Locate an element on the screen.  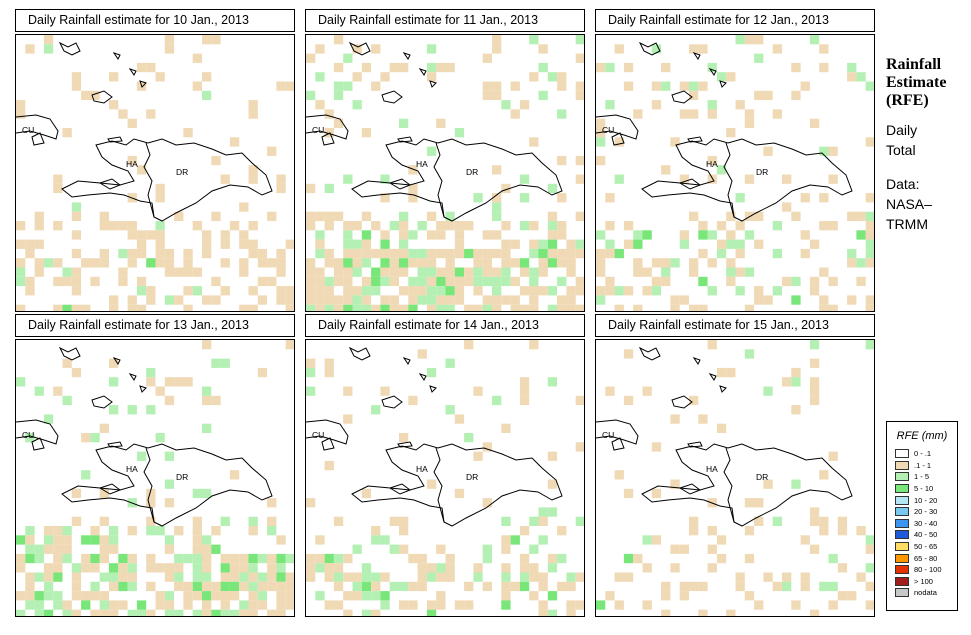
legend-item: 5 - 10 is located at coordinates (926, 489).